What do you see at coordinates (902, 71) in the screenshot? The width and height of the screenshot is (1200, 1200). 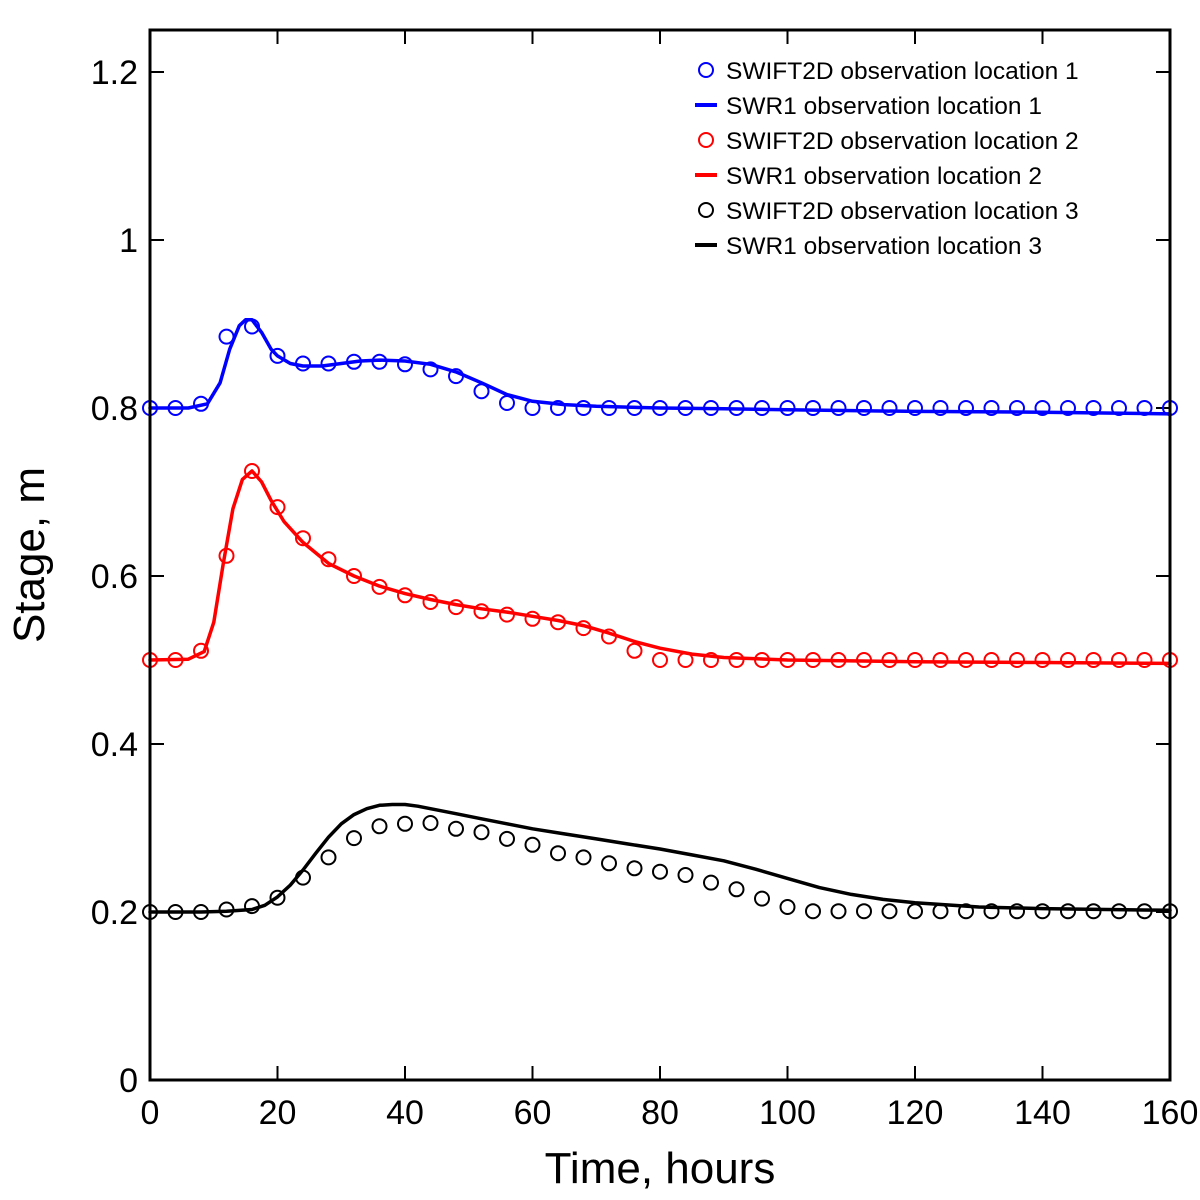 I see `legend-entry-label: SWIFT2D observation location 1` at bounding box center [902, 71].